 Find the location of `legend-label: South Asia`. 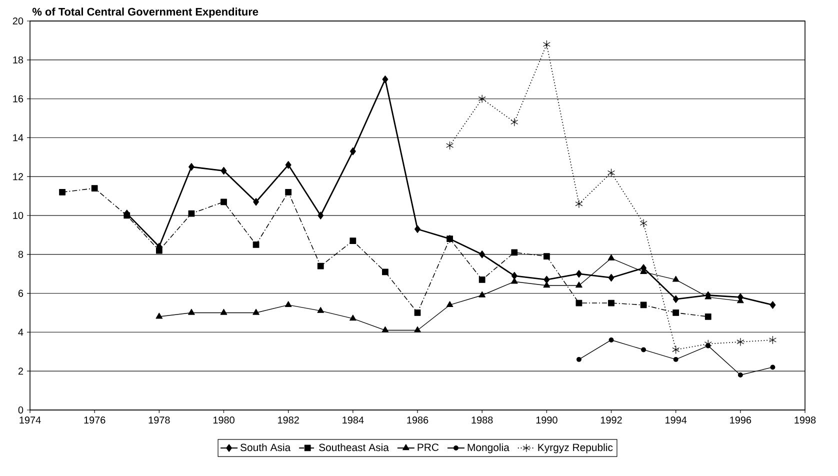

legend-label: South Asia is located at coordinates (265, 447).